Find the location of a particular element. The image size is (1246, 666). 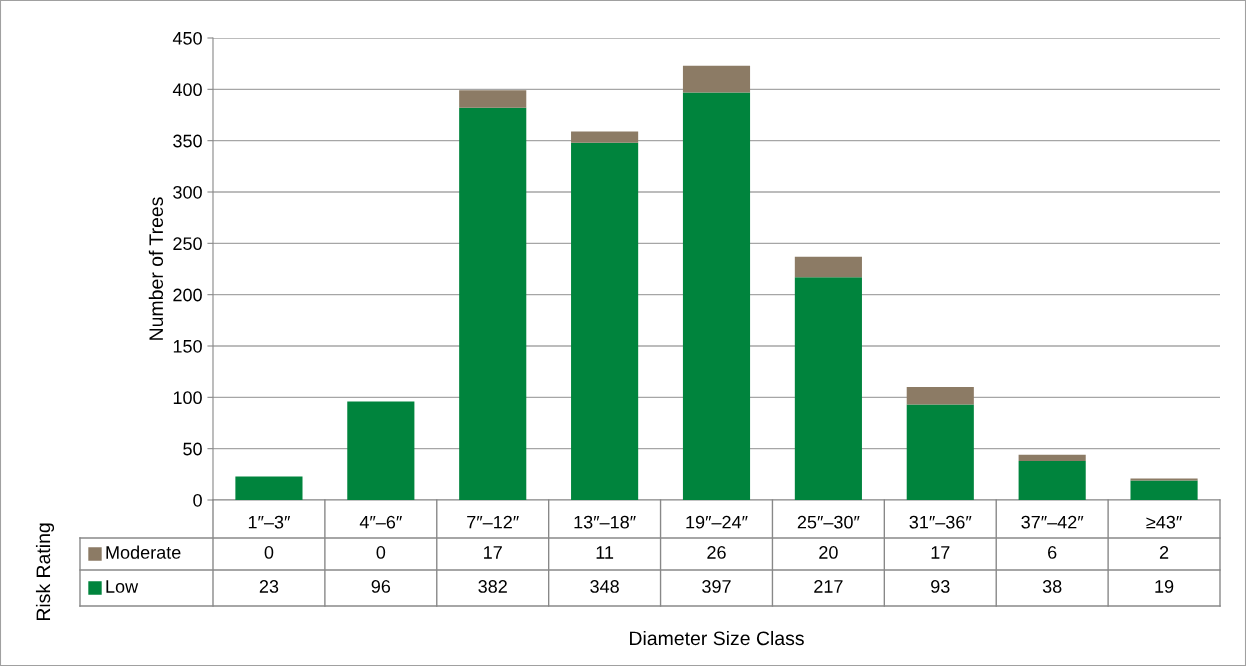

y-axis-title: Number of Trees is located at coordinates (156, 268).